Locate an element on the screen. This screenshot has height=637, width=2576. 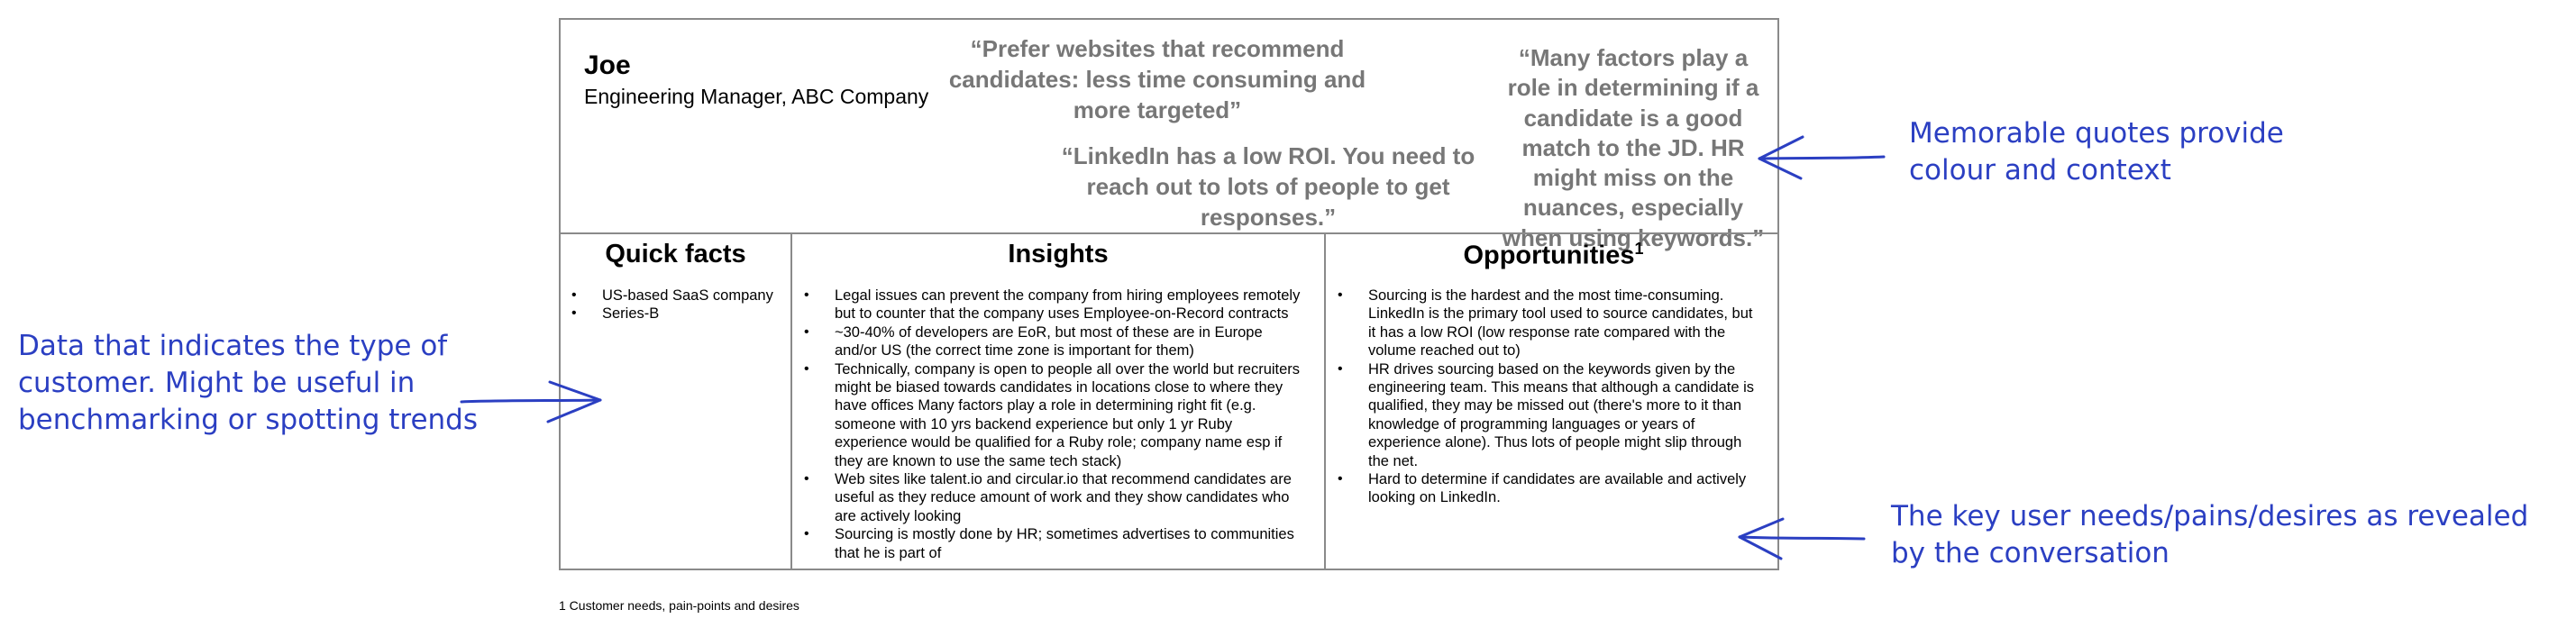
section-divider is located at coordinates (1169, 233).